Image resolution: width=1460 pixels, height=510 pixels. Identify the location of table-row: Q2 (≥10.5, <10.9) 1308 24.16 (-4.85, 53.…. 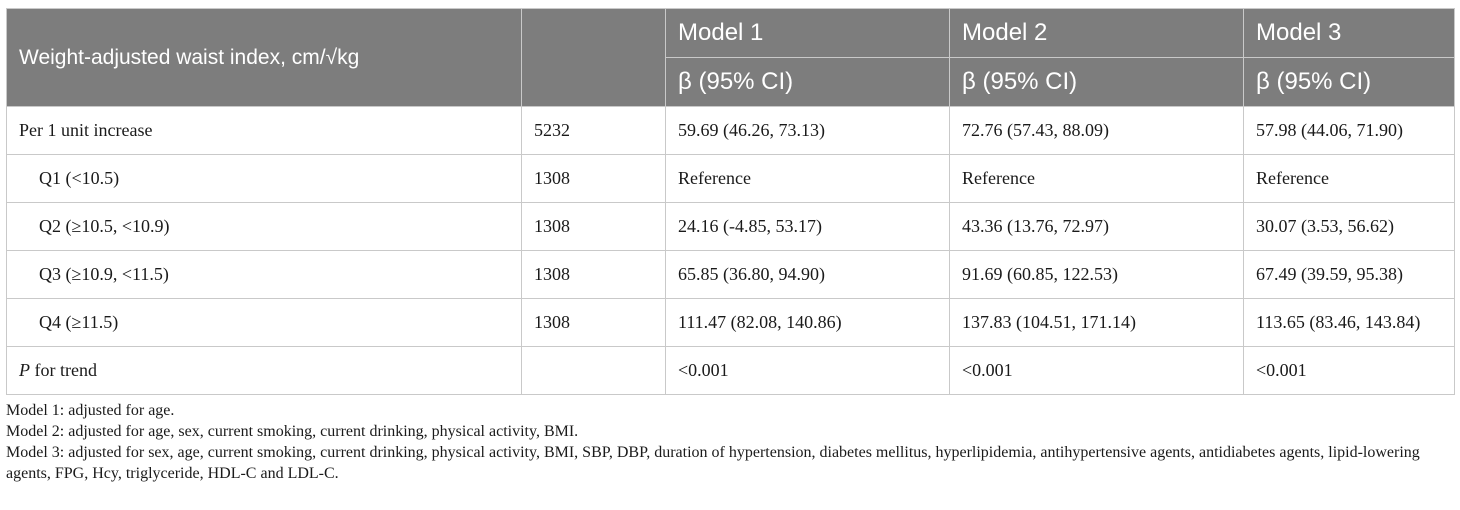
(730, 226).